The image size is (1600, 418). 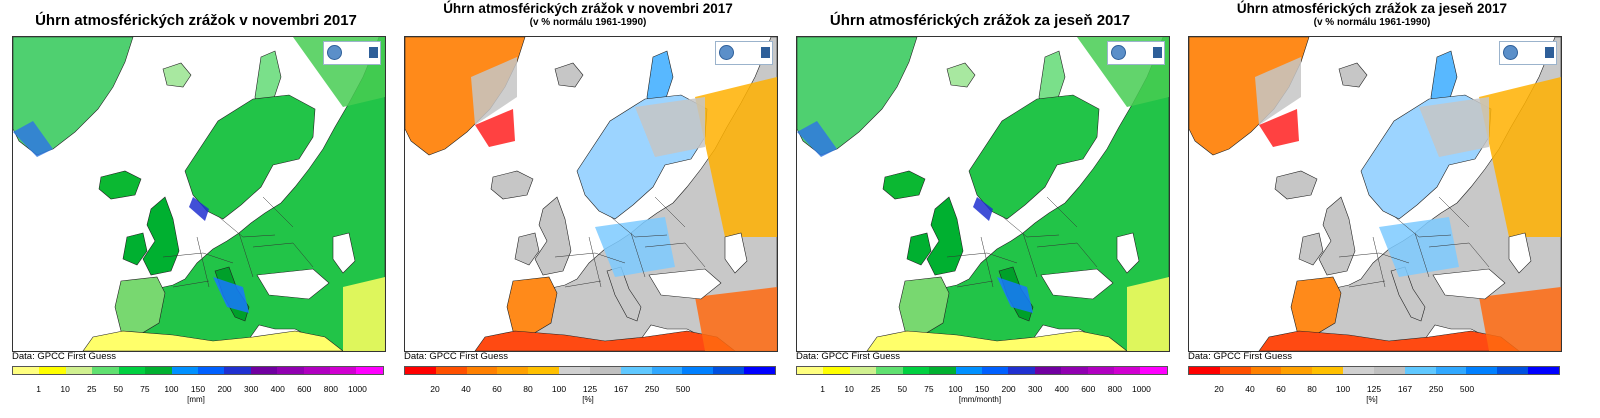 I want to click on emblem-icon, so click(x=373, y=52).